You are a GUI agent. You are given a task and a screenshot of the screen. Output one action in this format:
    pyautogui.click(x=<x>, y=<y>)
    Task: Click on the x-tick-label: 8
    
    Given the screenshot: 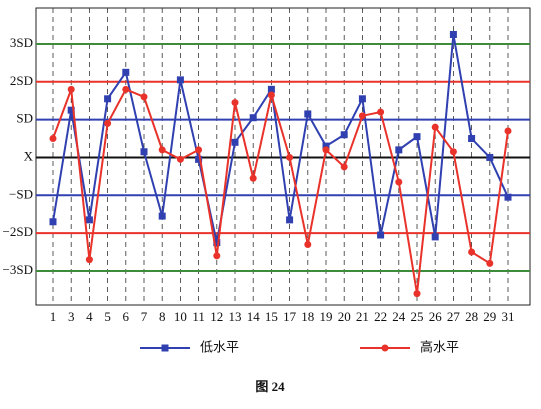 What is the action you would take?
    pyautogui.click(x=162, y=316)
    